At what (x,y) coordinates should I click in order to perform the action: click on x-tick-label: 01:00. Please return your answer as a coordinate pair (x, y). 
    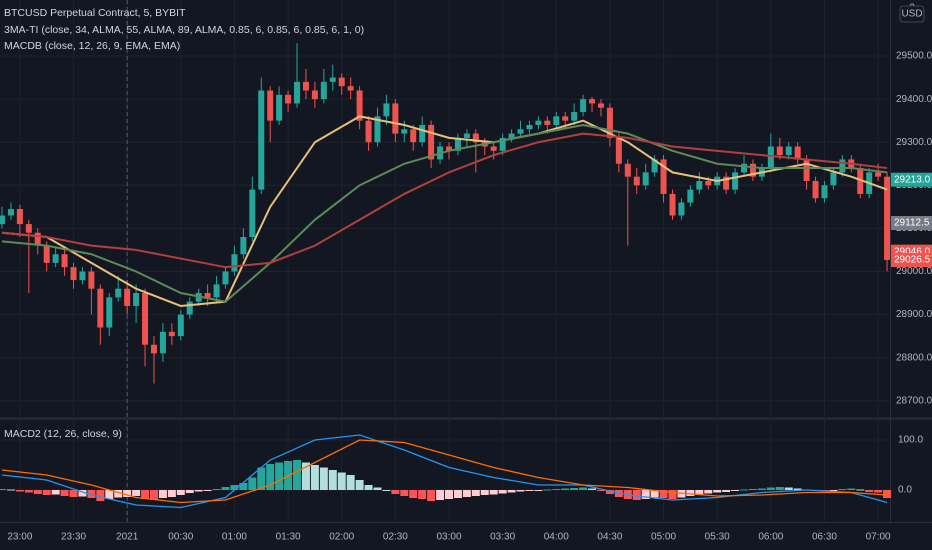
    Looking at the image, I should click on (234, 537).